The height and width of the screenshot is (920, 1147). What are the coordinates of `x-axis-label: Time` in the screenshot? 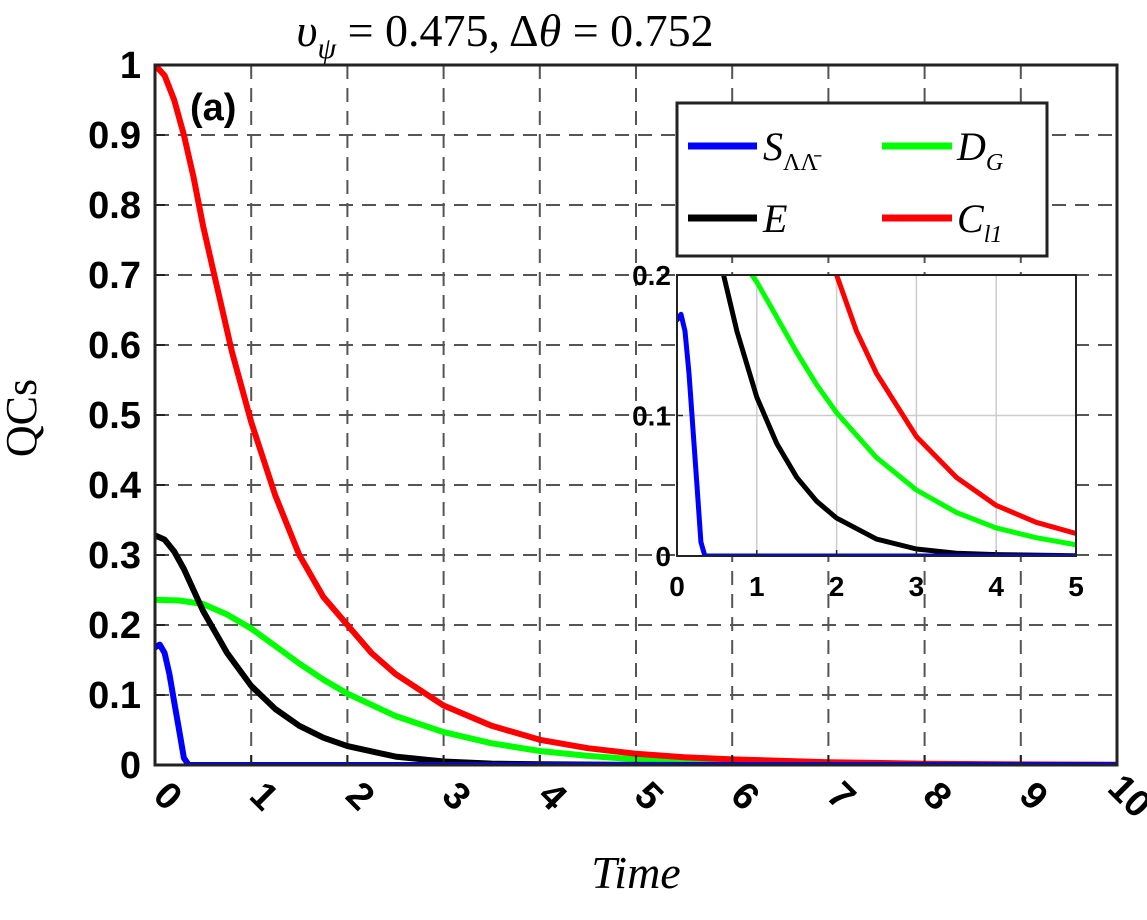 It's located at (635, 872).